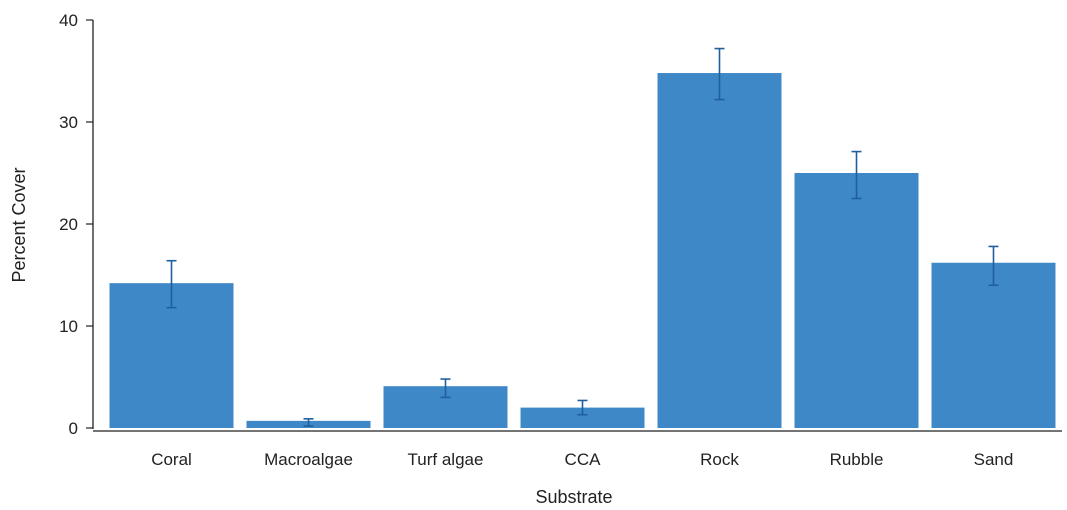 Image resolution: width=1067 pixels, height=510 pixels. Describe the element at coordinates (171, 284) in the screenshot. I see `error-bar-coral` at that location.